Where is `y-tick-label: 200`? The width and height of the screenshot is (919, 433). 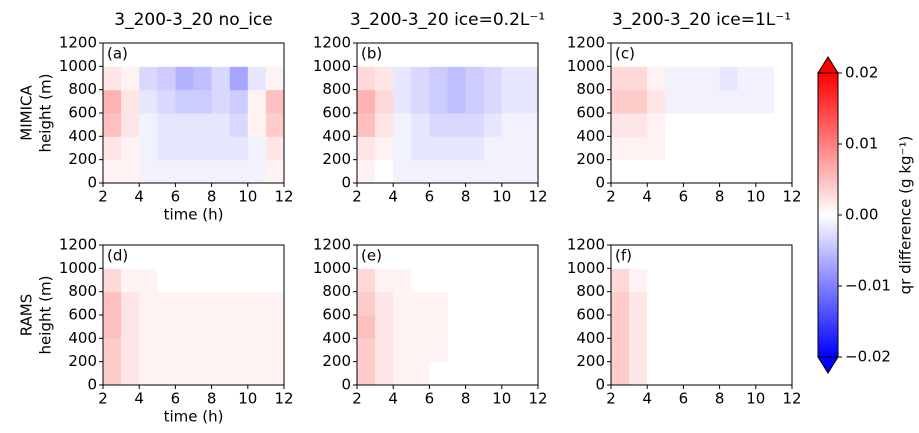 y-tick-label: 200 is located at coordinates (82, 159).